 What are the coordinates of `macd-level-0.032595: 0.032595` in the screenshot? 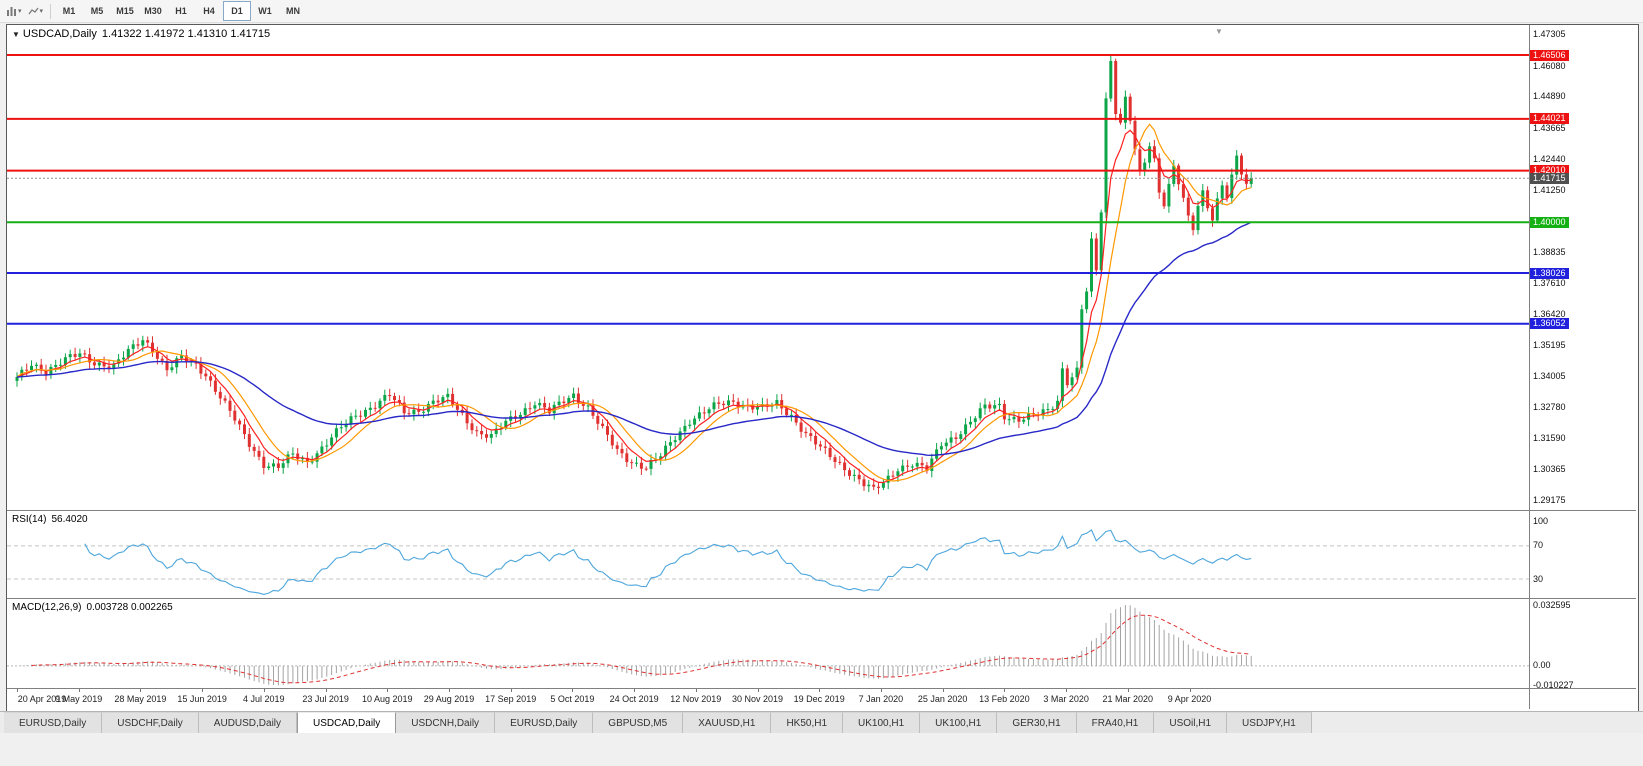 It's located at (1552, 604).